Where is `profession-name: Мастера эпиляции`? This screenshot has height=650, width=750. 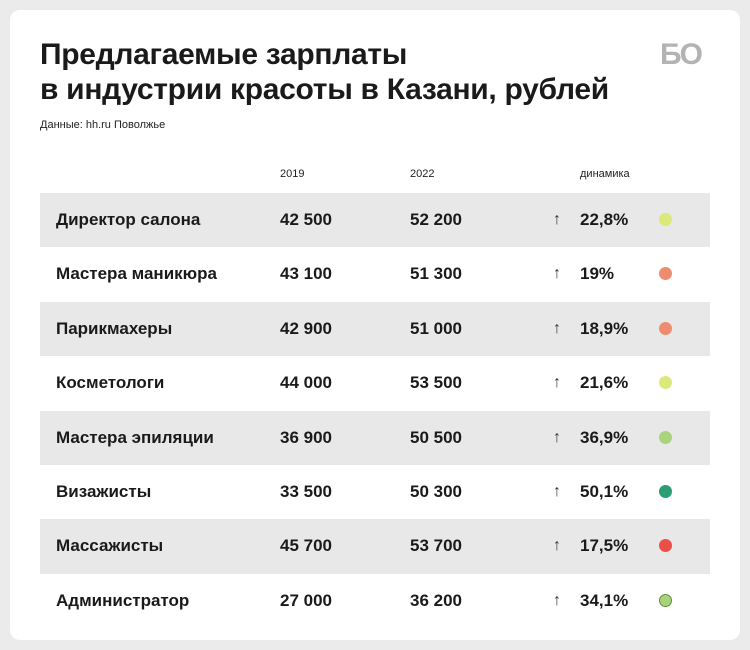 profession-name: Мастера эпиляции is located at coordinates (135, 437).